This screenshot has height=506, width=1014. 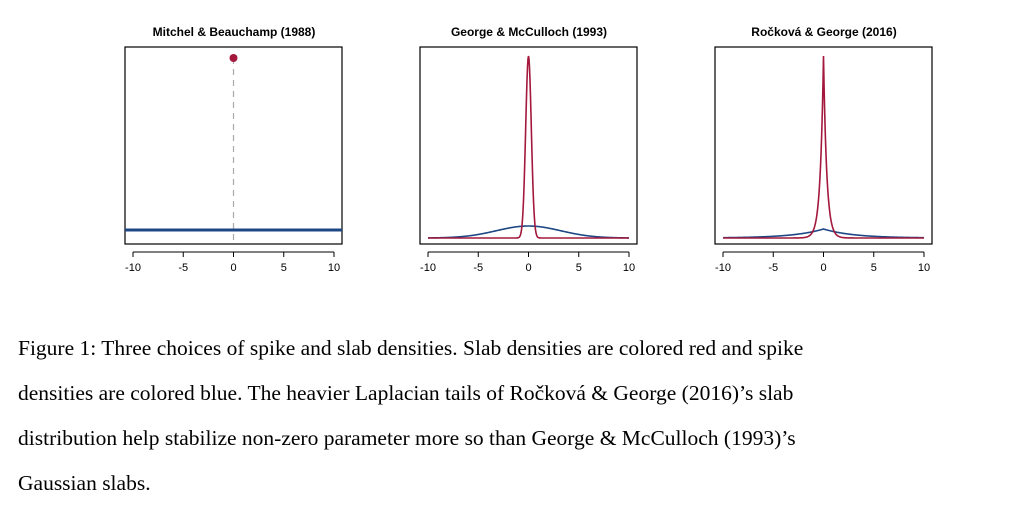 I want to click on series-point-mass-dot, so click(x=233, y=58).